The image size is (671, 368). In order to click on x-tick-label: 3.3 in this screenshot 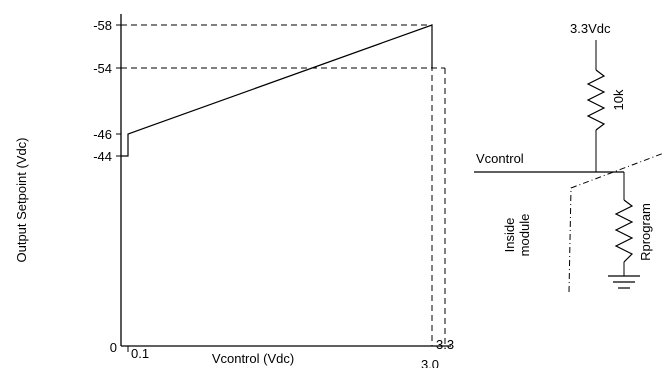, I will do `click(445, 344)`.